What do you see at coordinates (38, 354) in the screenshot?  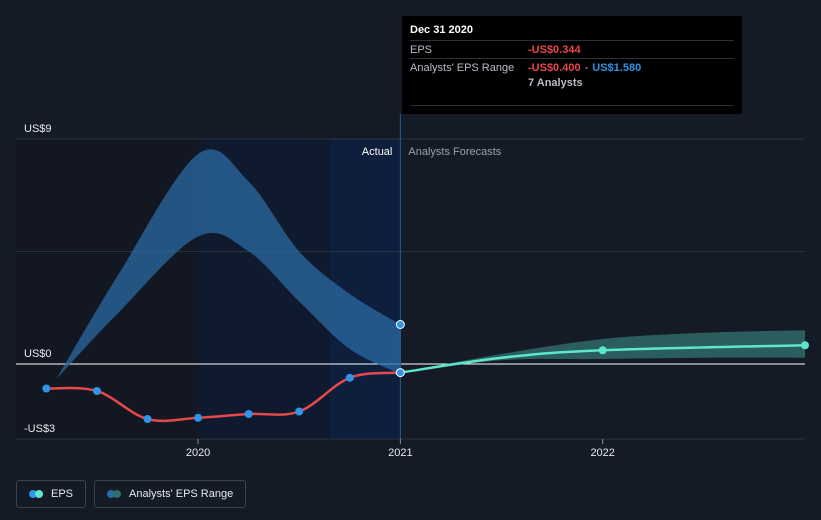 I see `y-tick-label: US$0` at bounding box center [38, 354].